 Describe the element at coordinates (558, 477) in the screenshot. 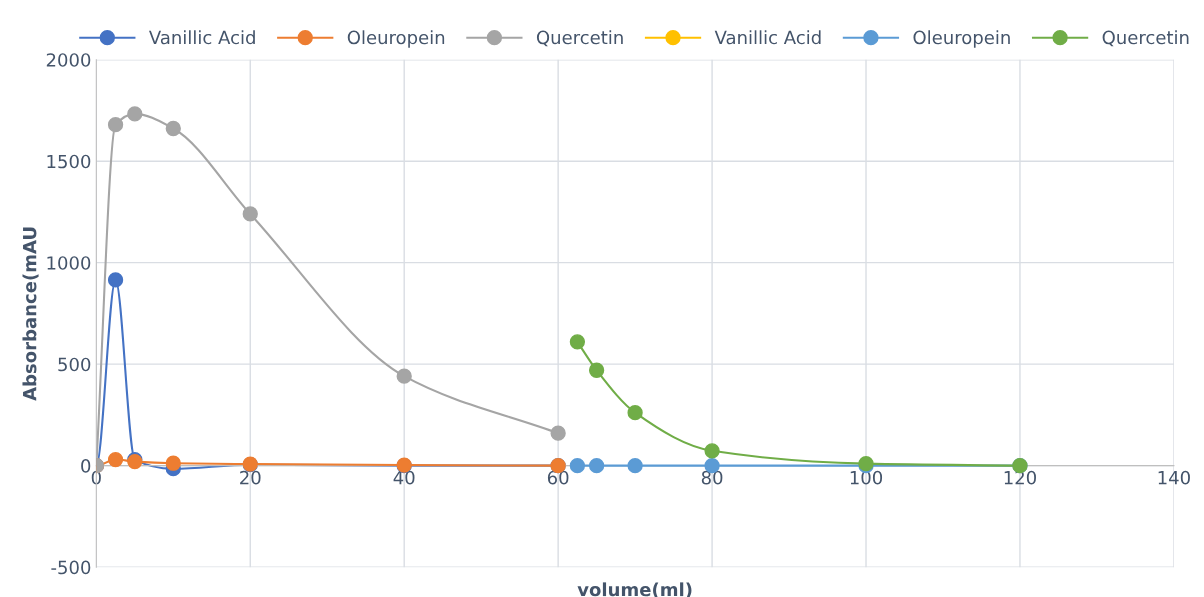

I see `x-tick-label: 60` at that location.